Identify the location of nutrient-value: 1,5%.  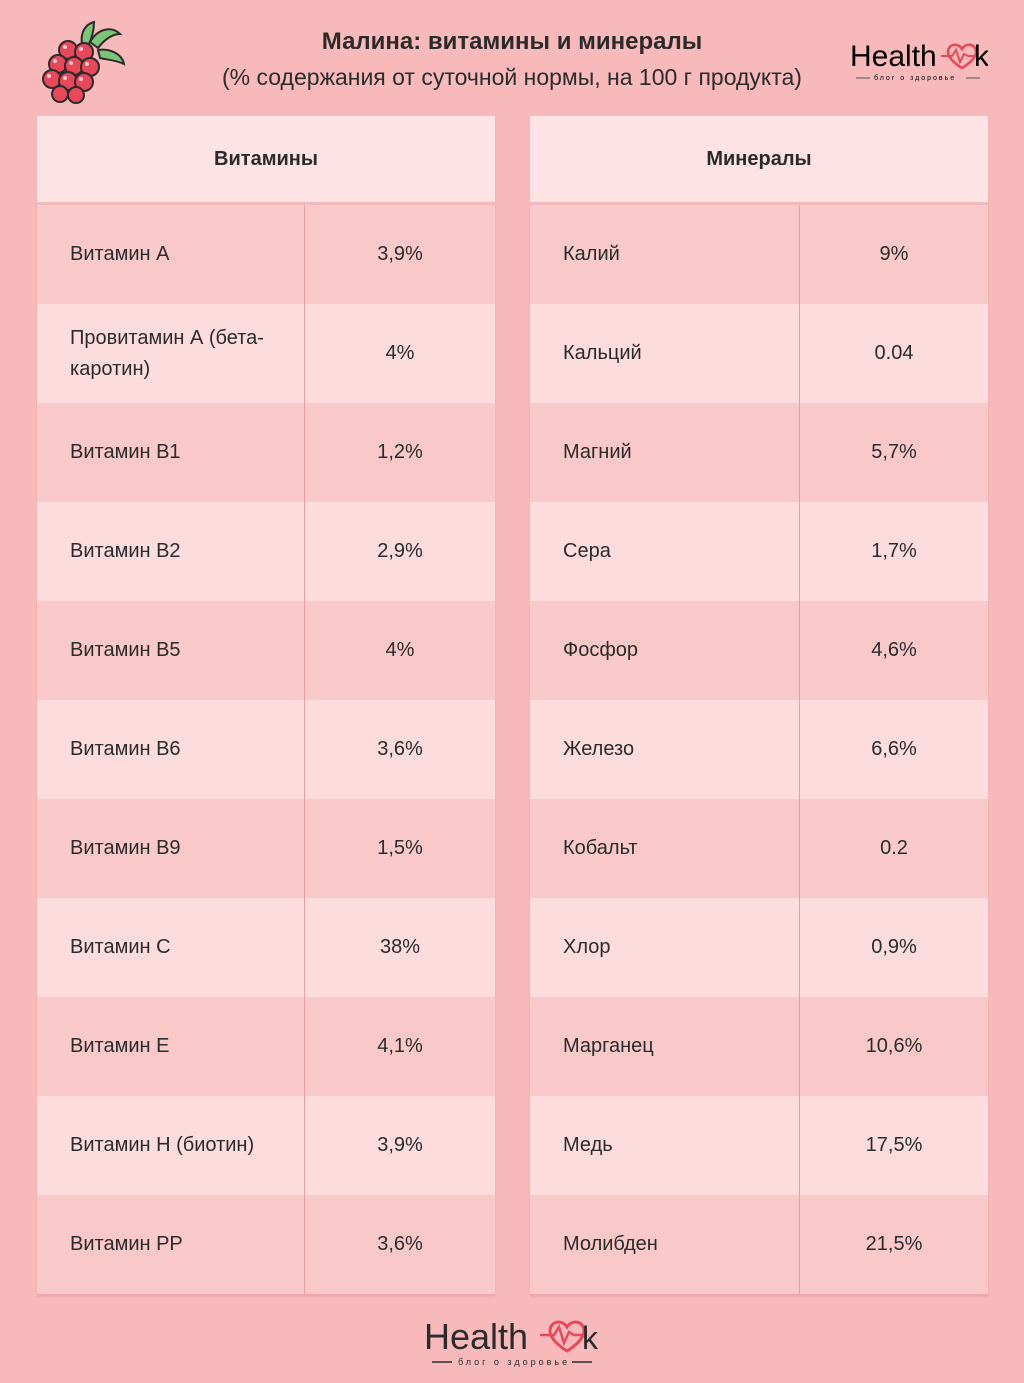
(400, 848).